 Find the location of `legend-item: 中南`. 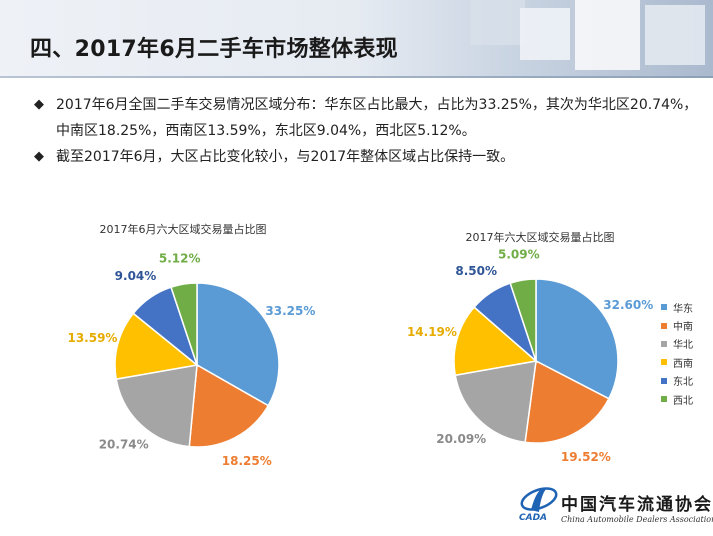

legend-item: 中南 is located at coordinates (677, 325).